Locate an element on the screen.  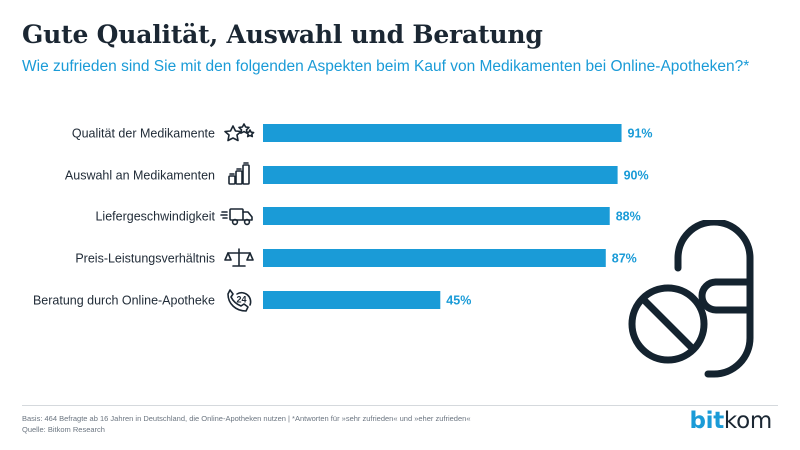
footnote-source: Quelle: Bitkom Research is located at coordinates (63, 429).